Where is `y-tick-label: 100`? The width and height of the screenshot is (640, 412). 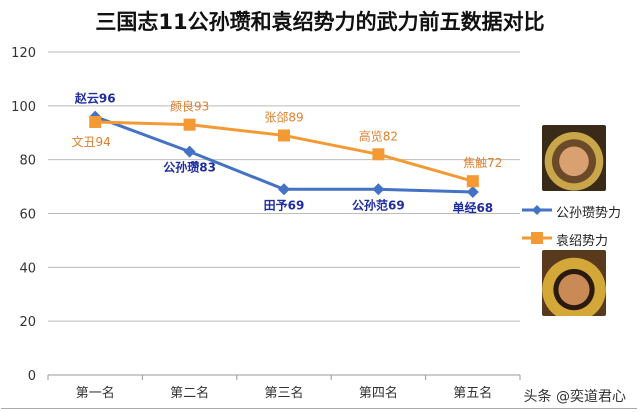 y-tick-label: 100 is located at coordinates (23, 107).